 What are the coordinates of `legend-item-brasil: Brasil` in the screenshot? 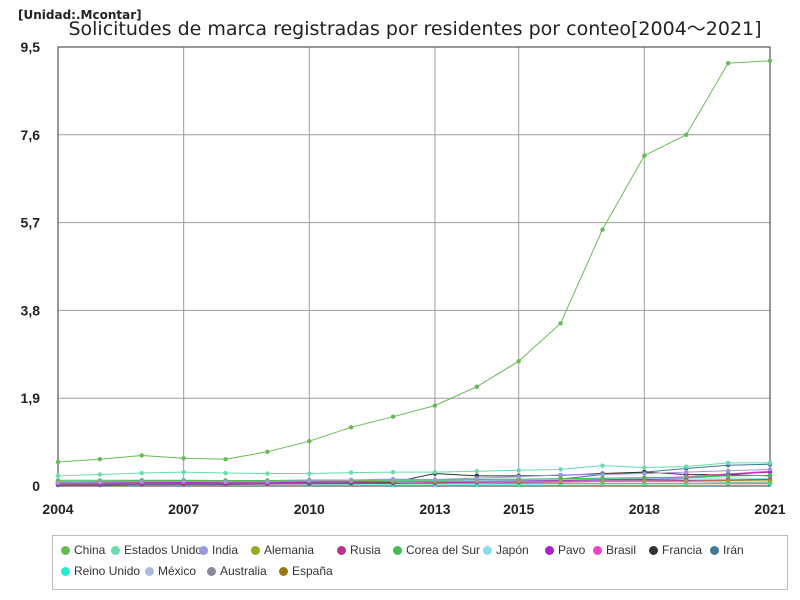 It's located at (614, 550).